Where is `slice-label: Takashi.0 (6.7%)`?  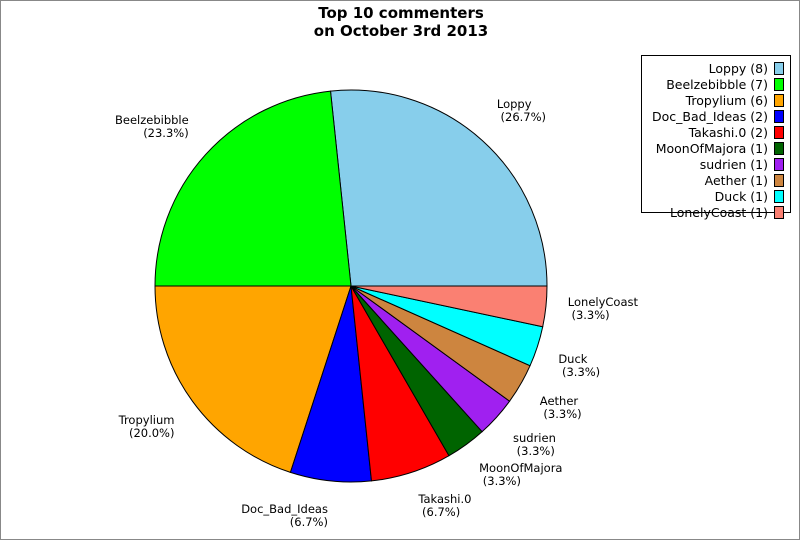 slice-label: Takashi.0 (6.7%) is located at coordinates (444, 506).